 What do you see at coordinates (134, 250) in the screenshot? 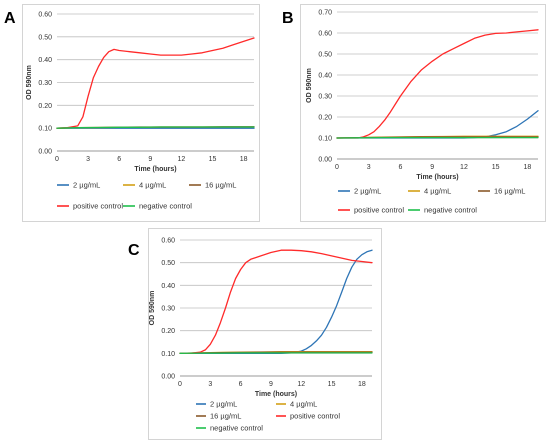
I see `panel-c-letter: C` at bounding box center [134, 250].